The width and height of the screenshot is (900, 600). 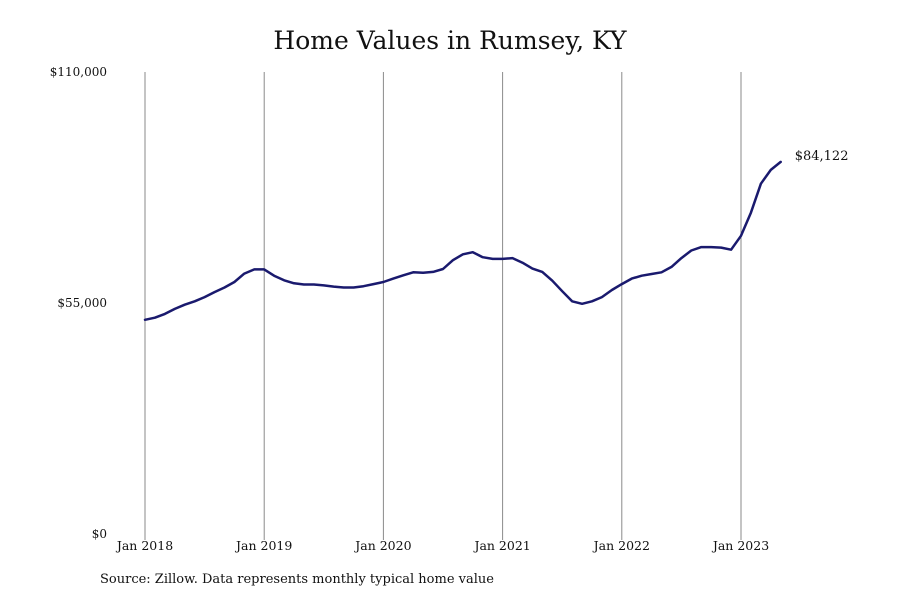 I want to click on x-tick-label: Jan 2020, so click(x=382, y=545).